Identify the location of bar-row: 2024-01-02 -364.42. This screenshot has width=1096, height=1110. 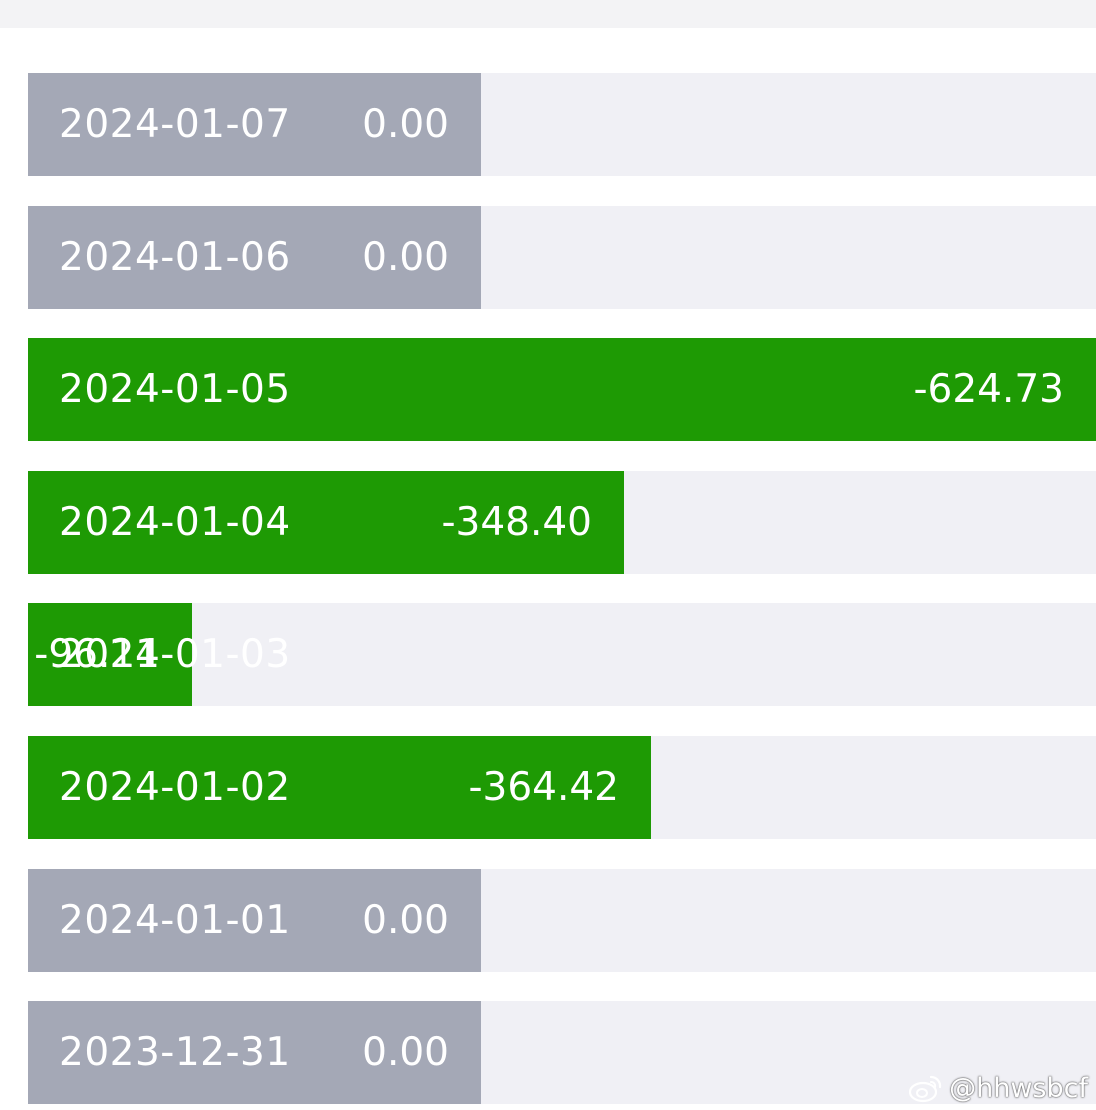
(562, 787).